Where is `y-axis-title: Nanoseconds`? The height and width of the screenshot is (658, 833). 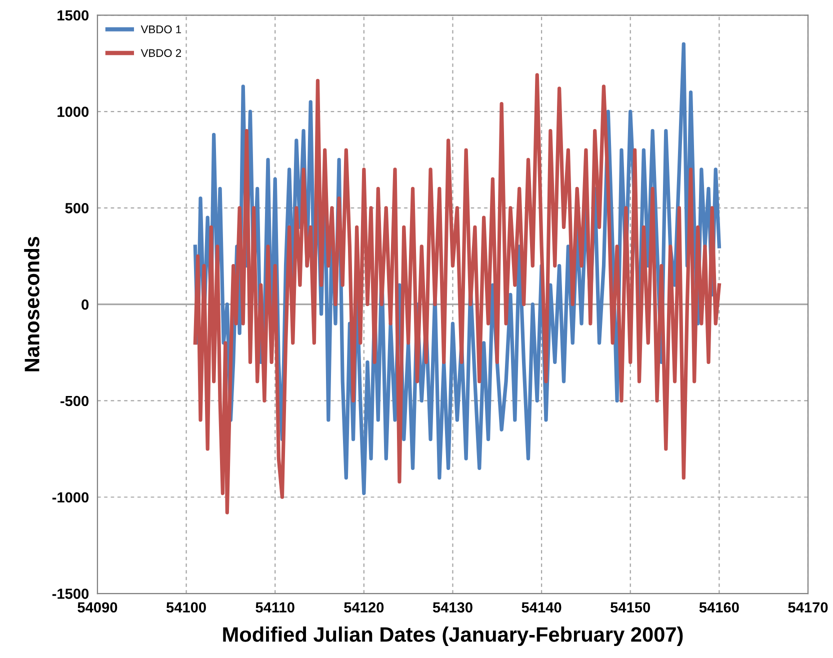 y-axis-title: Nanoseconds is located at coordinates (32, 304).